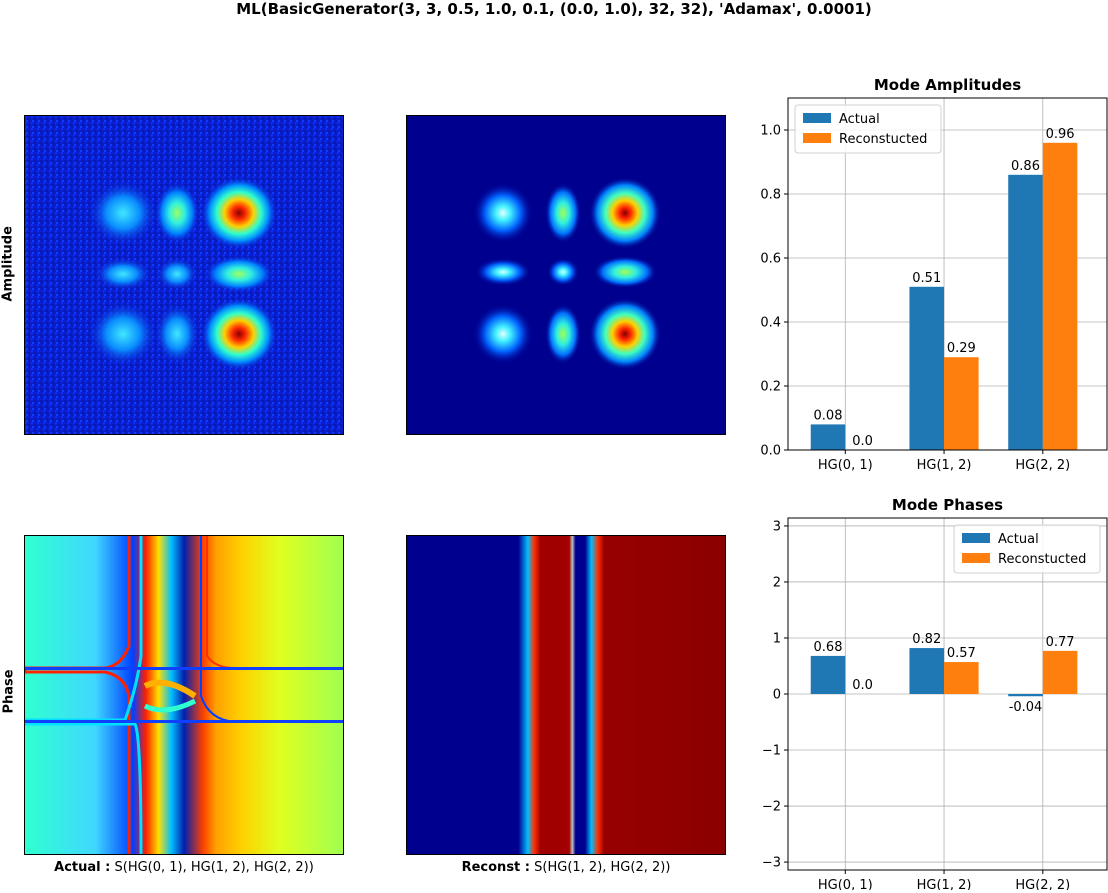 The height and width of the screenshot is (893, 1108). What do you see at coordinates (926, 278) in the screenshot?
I see `data-label: 0.51` at bounding box center [926, 278].